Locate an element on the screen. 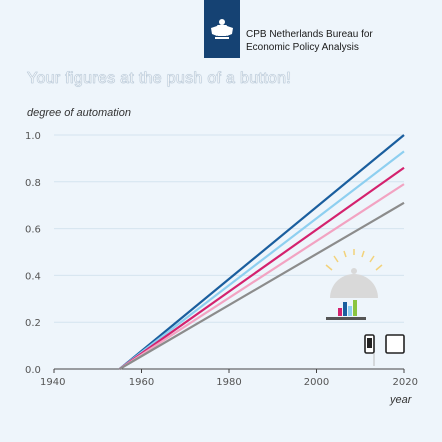 This screenshot has width=442, height=442. y-axis-label: degree of automation is located at coordinates (79, 113).